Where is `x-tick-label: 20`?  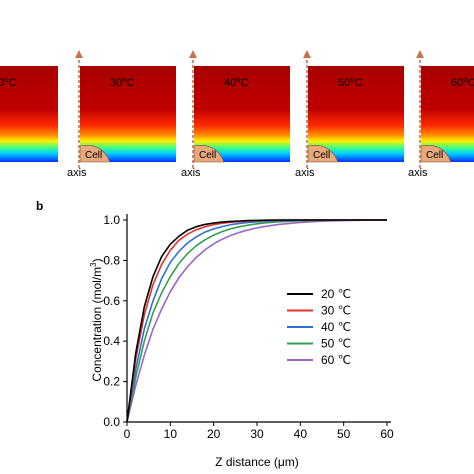
x-tick-label: 20 is located at coordinates (214, 434).